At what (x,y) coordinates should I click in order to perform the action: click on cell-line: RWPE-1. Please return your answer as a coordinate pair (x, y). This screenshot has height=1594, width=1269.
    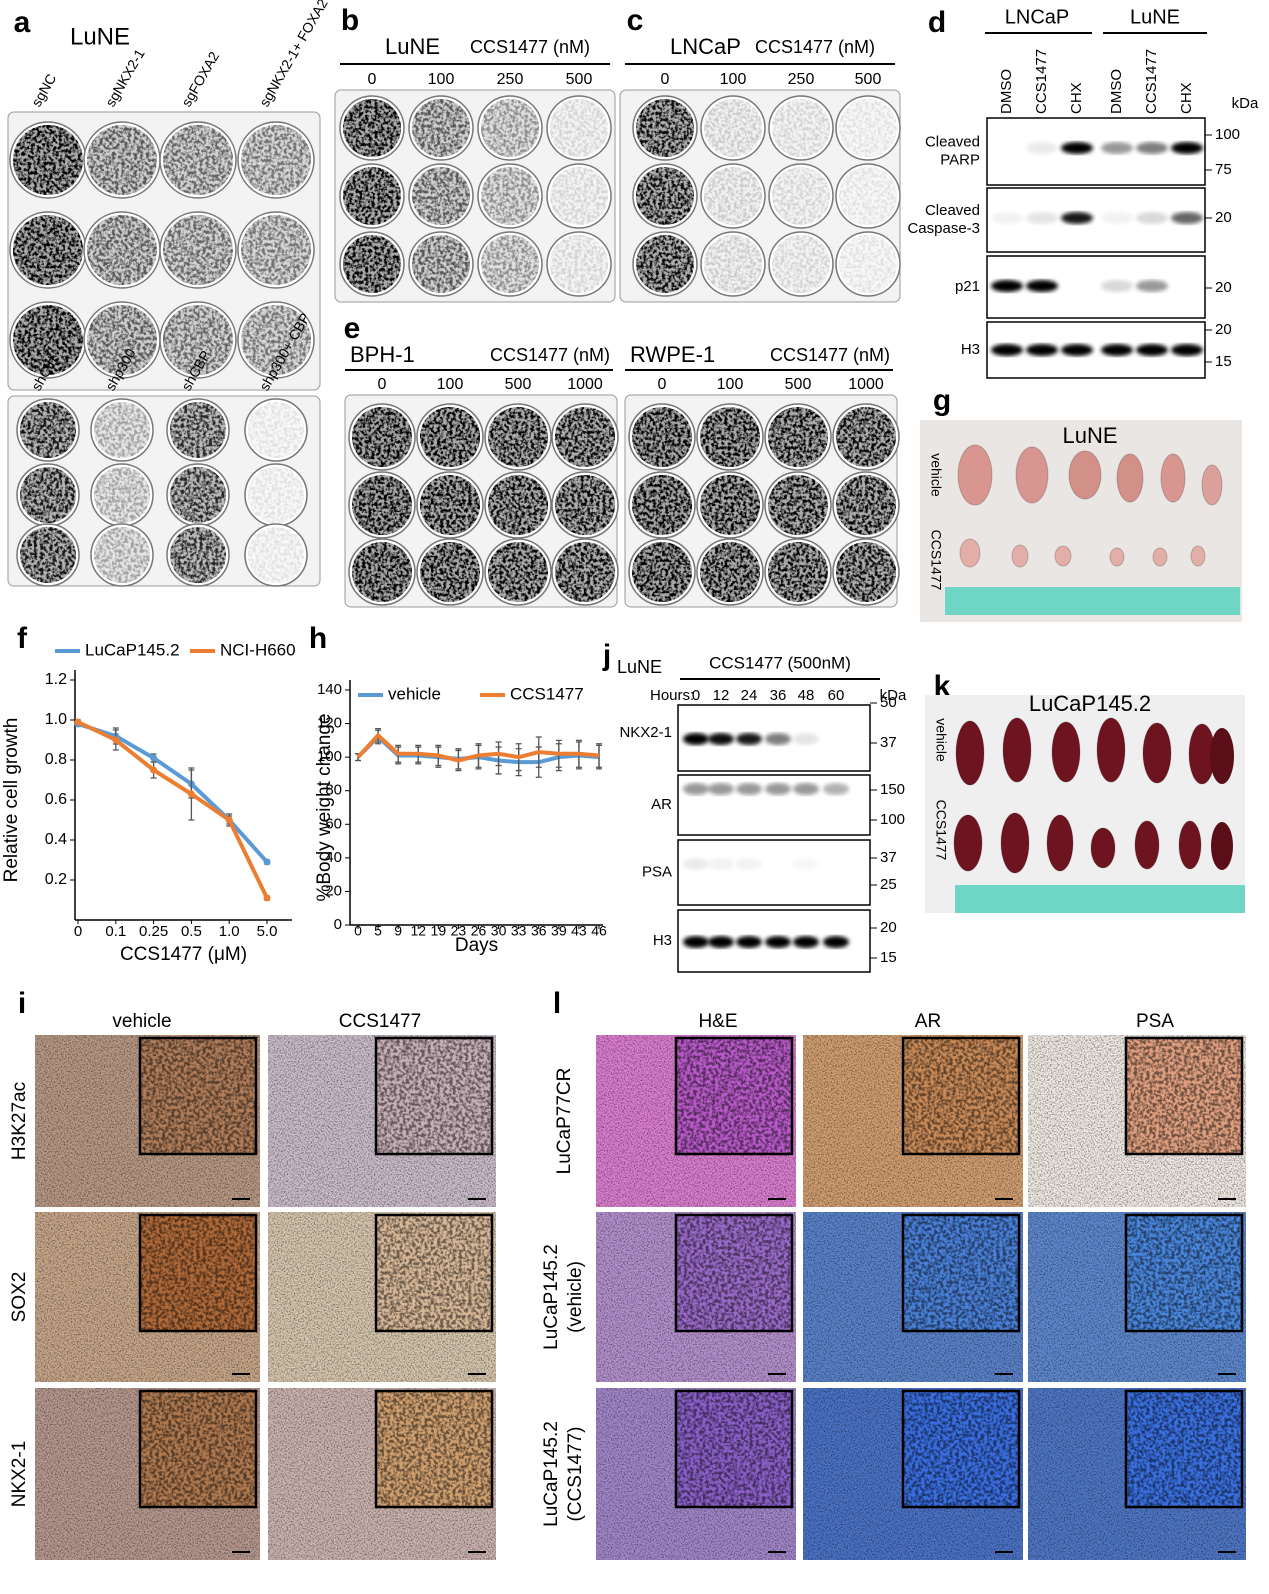
    Looking at the image, I should click on (672, 354).